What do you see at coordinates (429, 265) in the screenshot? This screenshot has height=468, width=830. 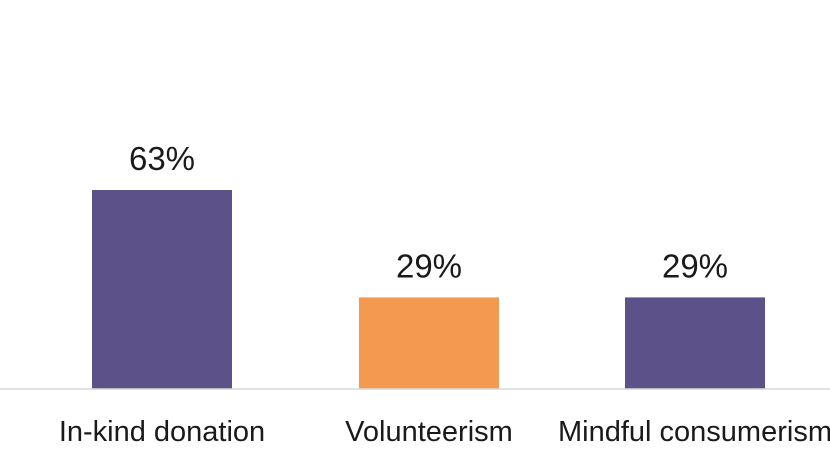 I see `data-label-1: 29%` at bounding box center [429, 265].